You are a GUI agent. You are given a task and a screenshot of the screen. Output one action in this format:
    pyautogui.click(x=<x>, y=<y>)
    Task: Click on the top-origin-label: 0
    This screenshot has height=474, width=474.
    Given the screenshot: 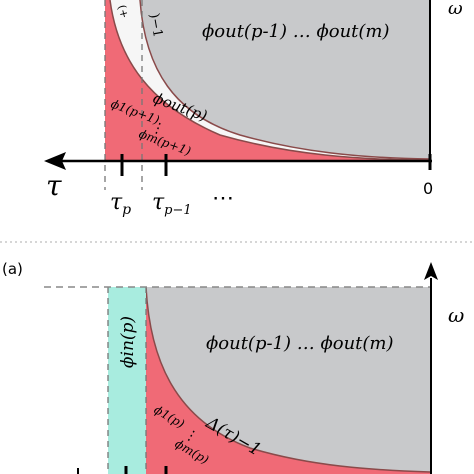 What is the action you would take?
    pyautogui.click(x=428, y=188)
    